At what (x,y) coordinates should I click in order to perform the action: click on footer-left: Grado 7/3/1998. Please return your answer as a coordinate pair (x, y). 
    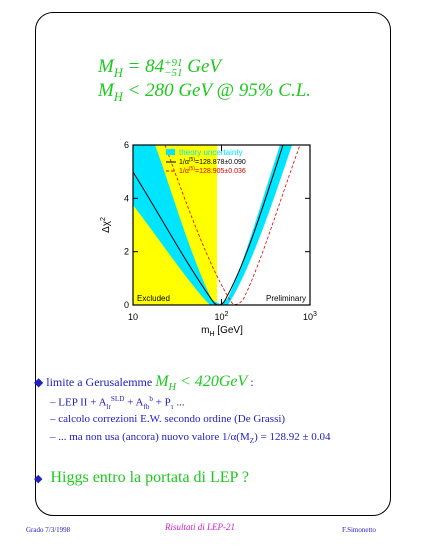
    Looking at the image, I should click on (48, 530).